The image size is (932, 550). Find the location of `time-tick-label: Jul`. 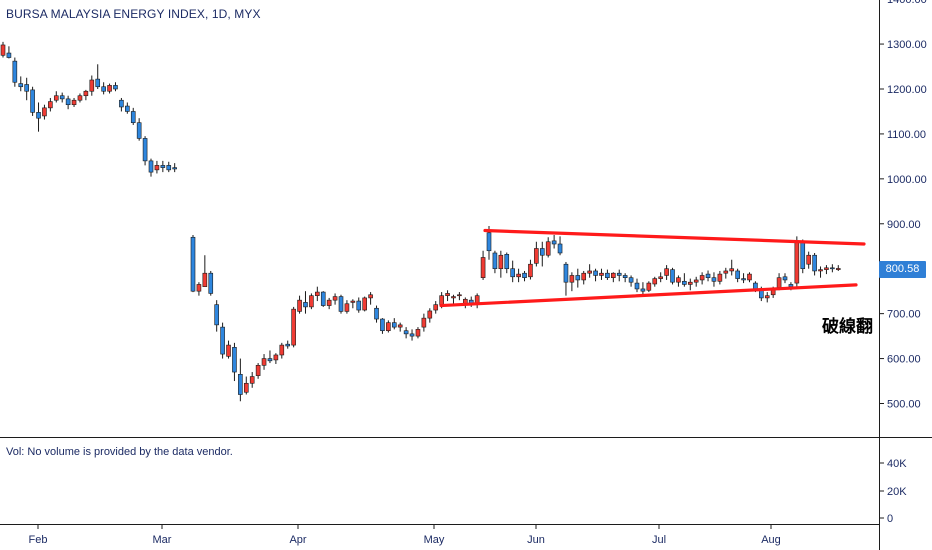

time-tick-label: Jul is located at coordinates (659, 540).